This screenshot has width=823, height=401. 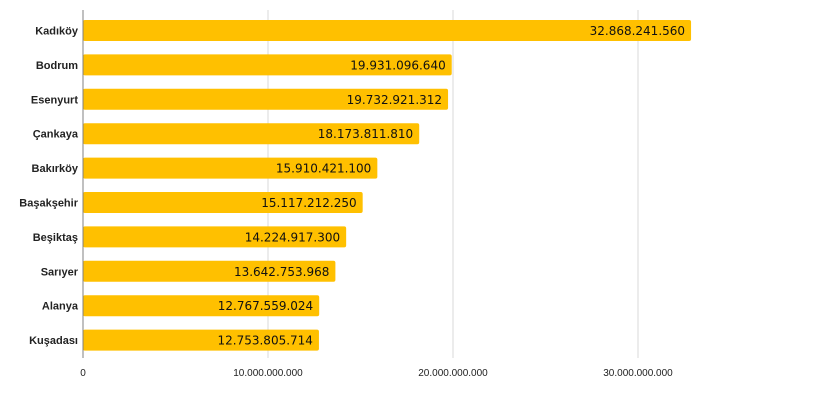 I want to click on data-label-2: 19.732.921.312, so click(x=394, y=100).